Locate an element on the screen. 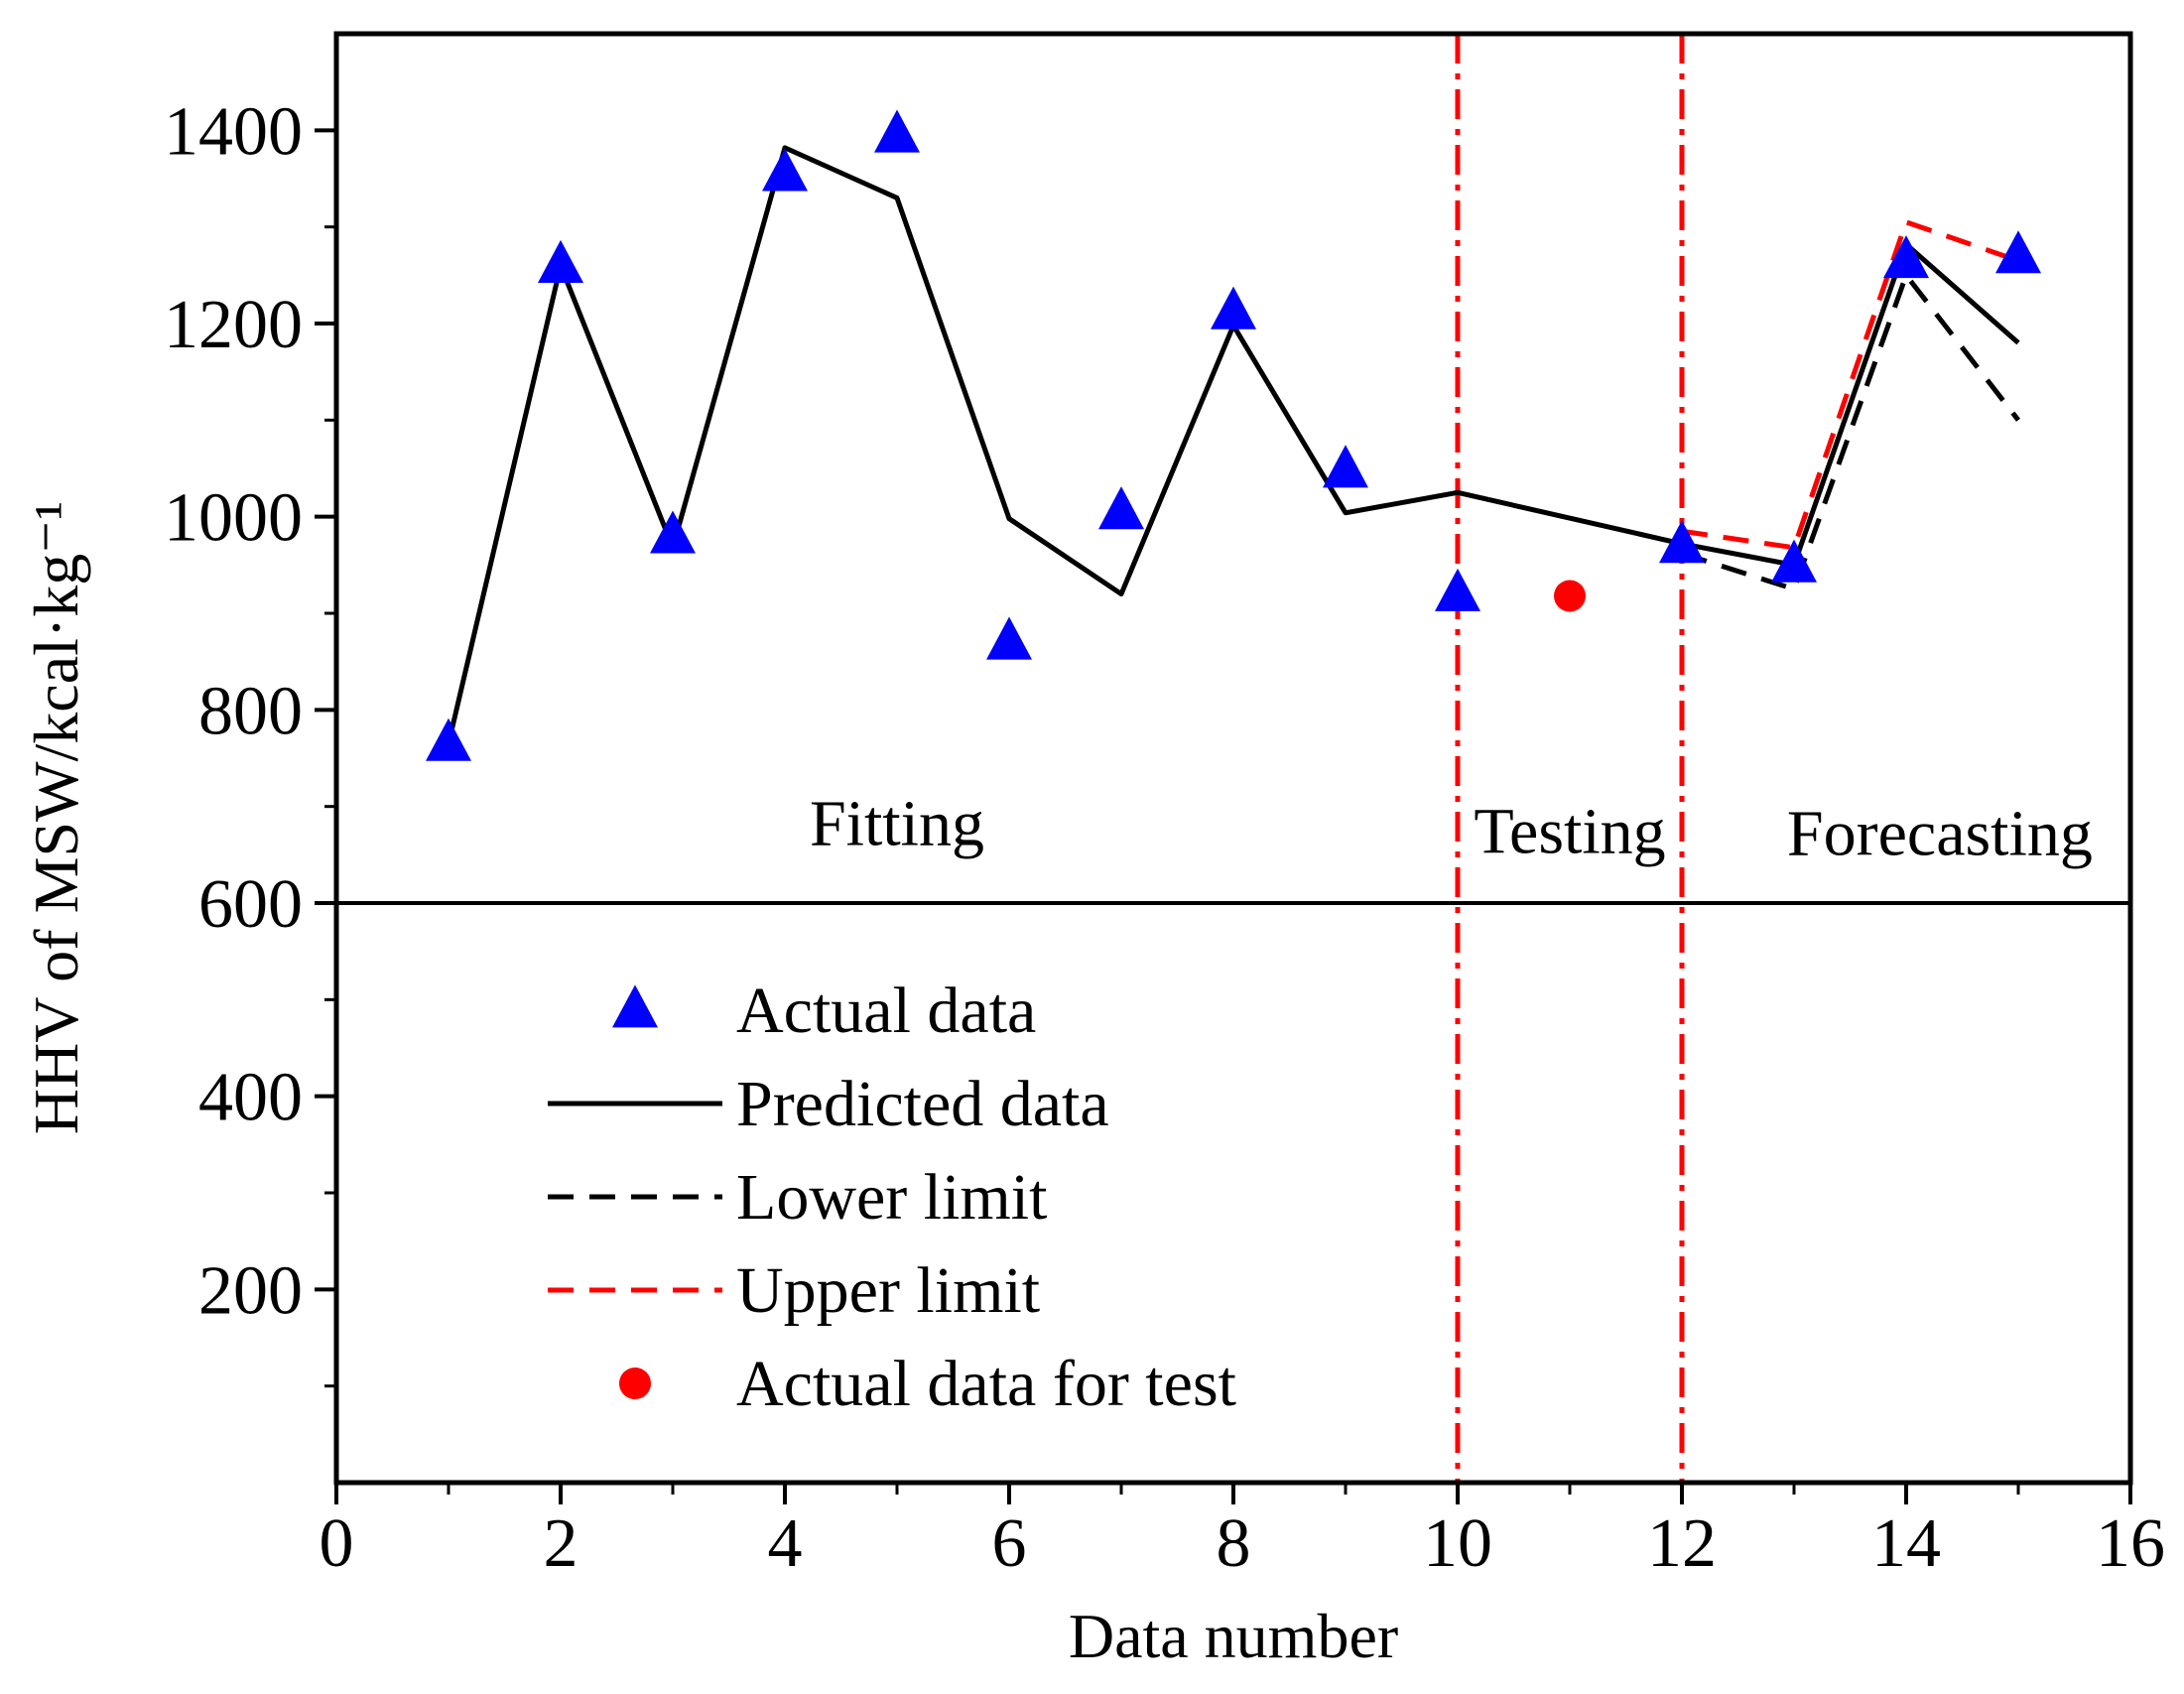 This screenshot has height=1694, width=2184. series-upper-limit is located at coordinates (1850, 385).